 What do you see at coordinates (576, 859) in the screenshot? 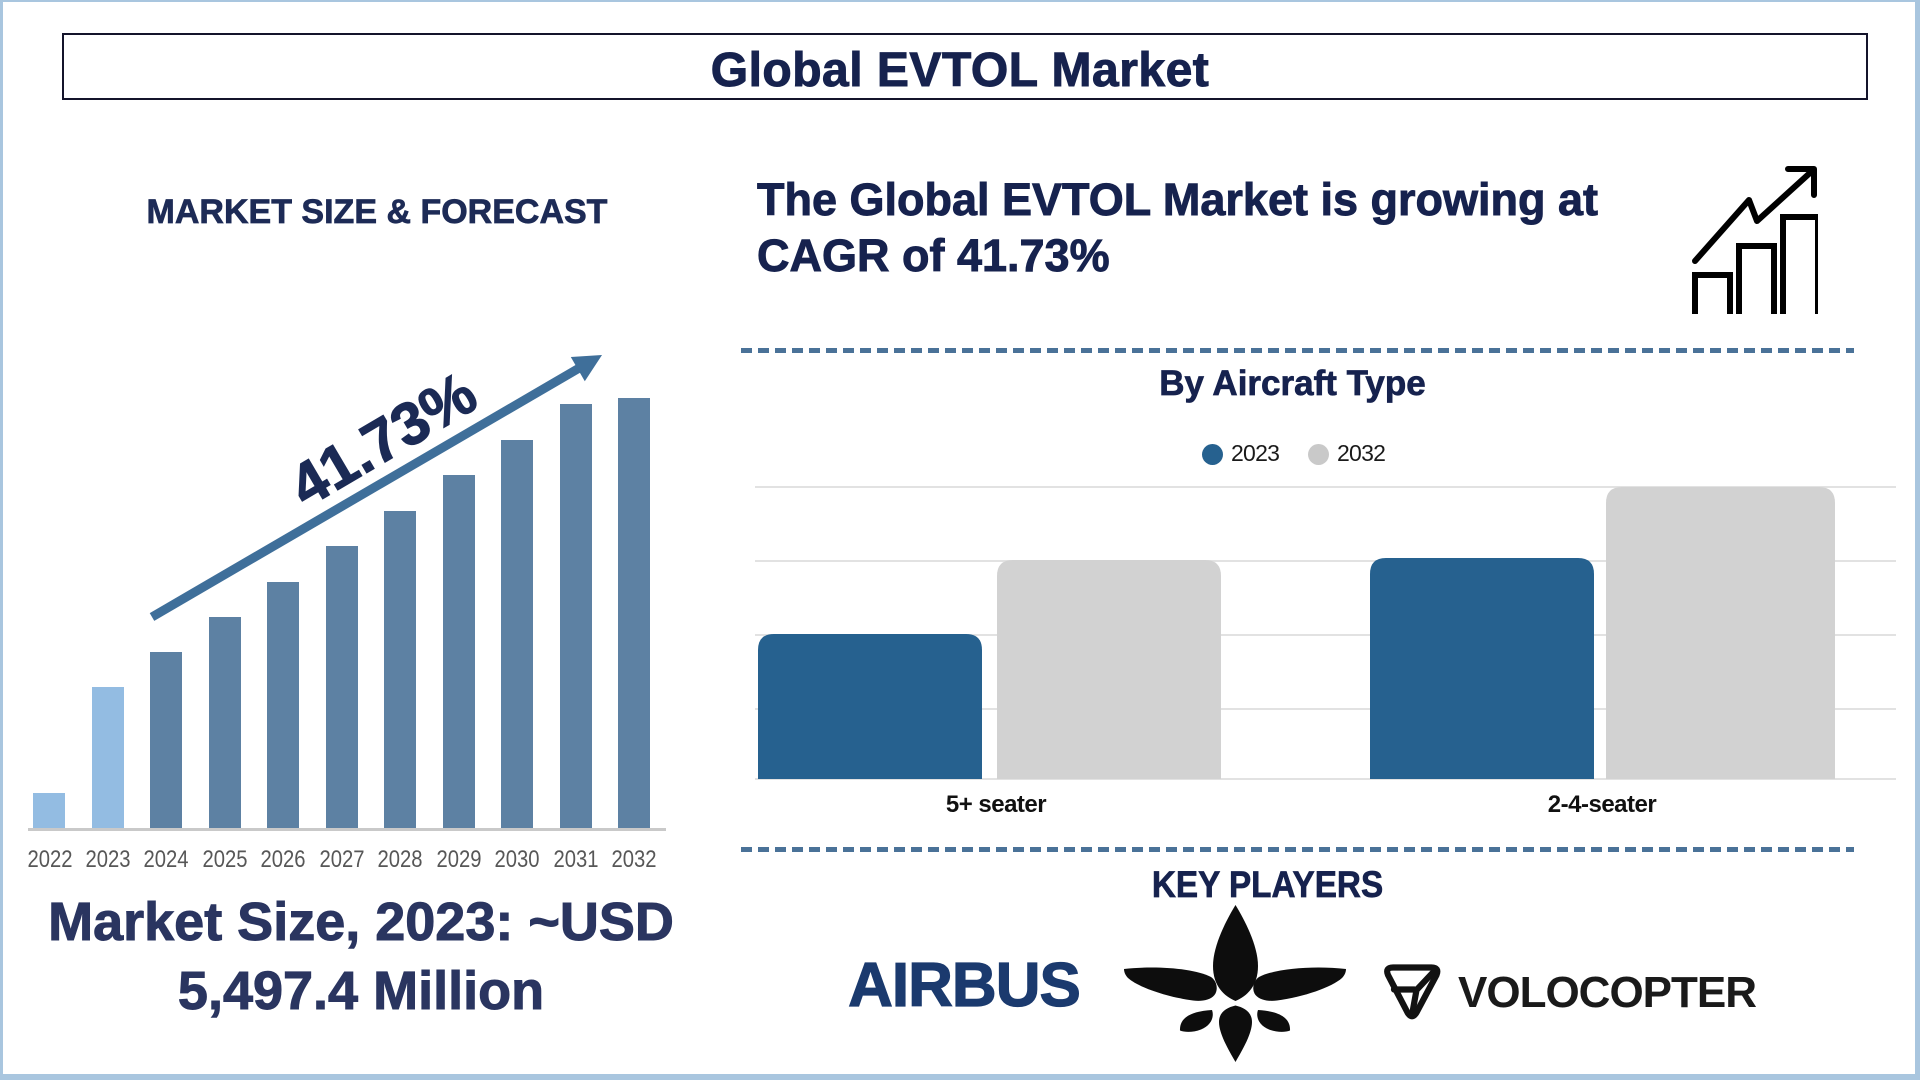
I see `svg-text: 2031` at bounding box center [576, 859].